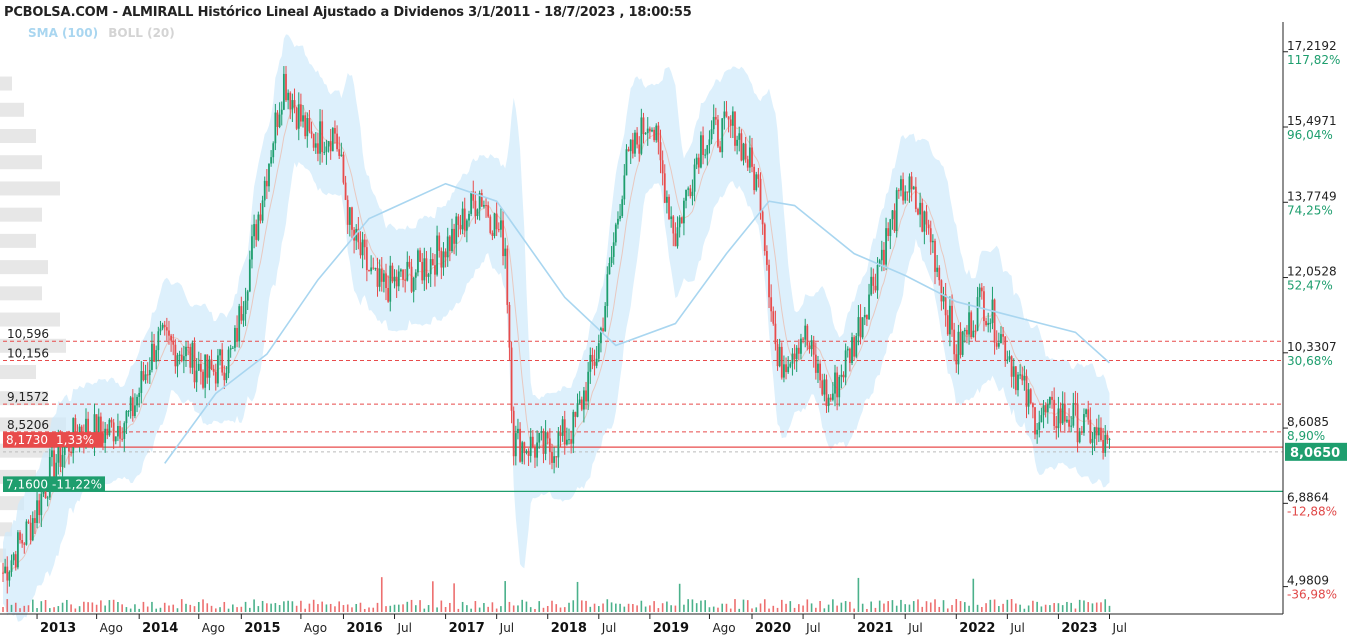 This screenshot has width=1351, height=641. What do you see at coordinates (63, 33) in the screenshot?
I see `legend-sma: SMA (100)` at bounding box center [63, 33].